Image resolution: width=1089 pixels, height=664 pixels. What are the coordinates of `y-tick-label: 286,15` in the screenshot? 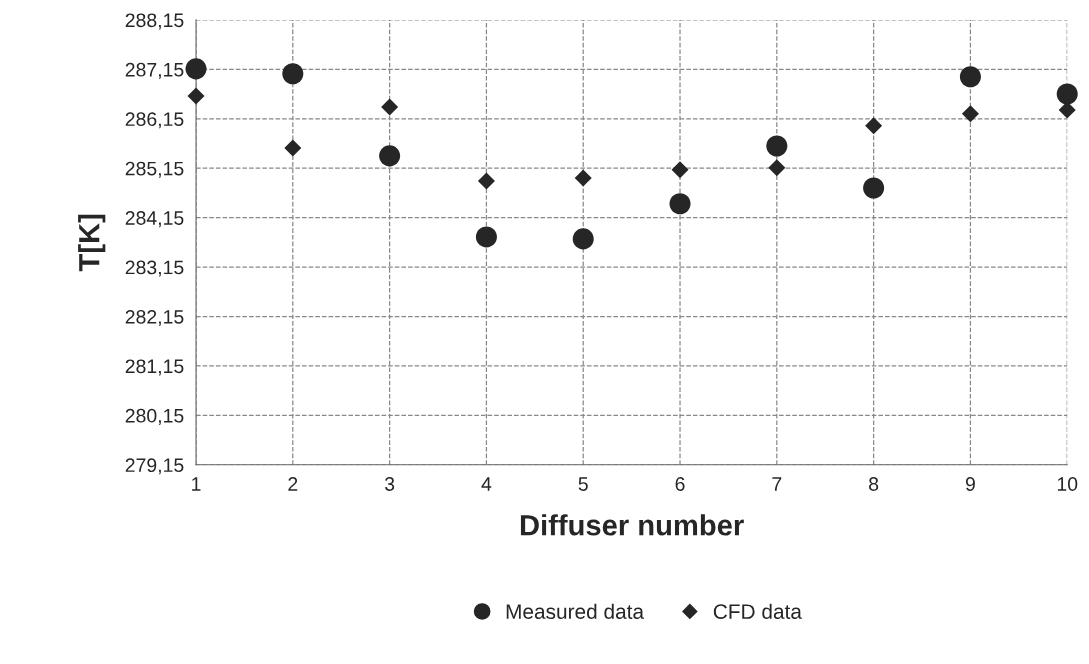 It's located at (154, 120).